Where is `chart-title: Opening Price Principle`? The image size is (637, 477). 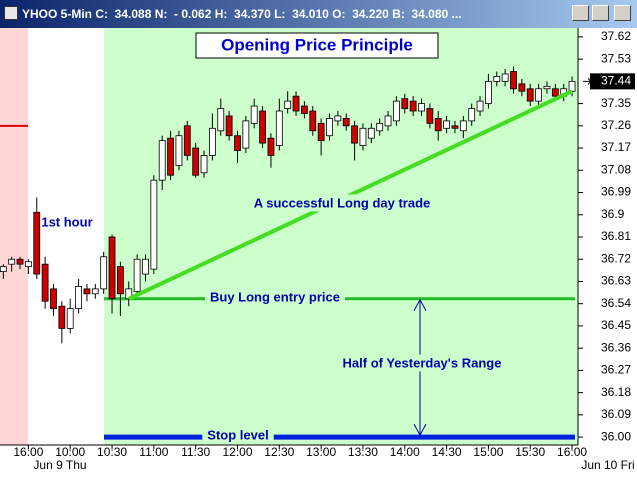 chart-title: Opening Price Principle is located at coordinates (317, 44).